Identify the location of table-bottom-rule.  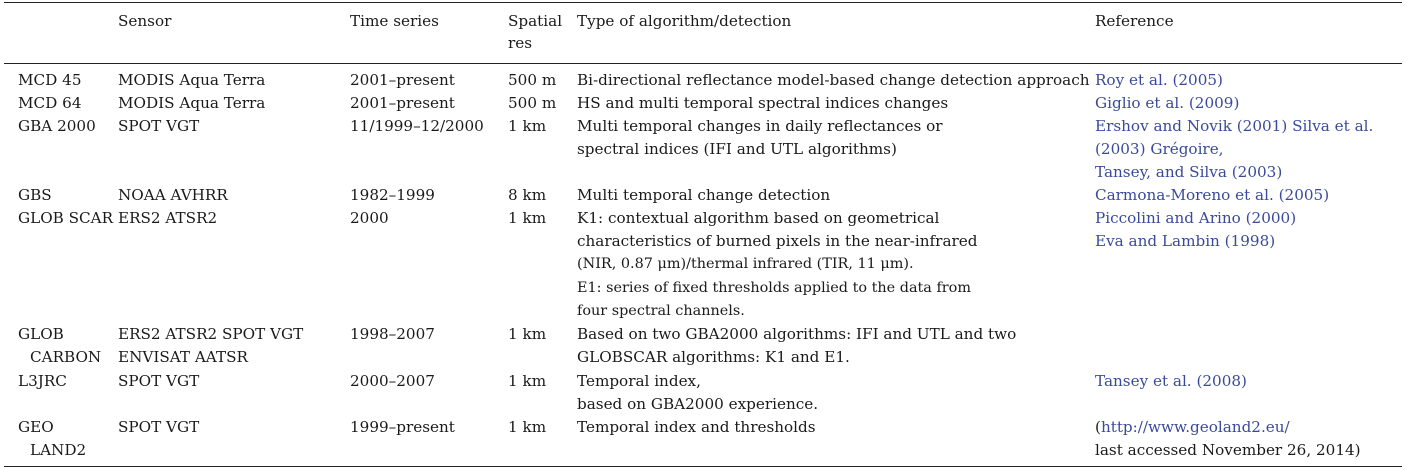
(703, 466).